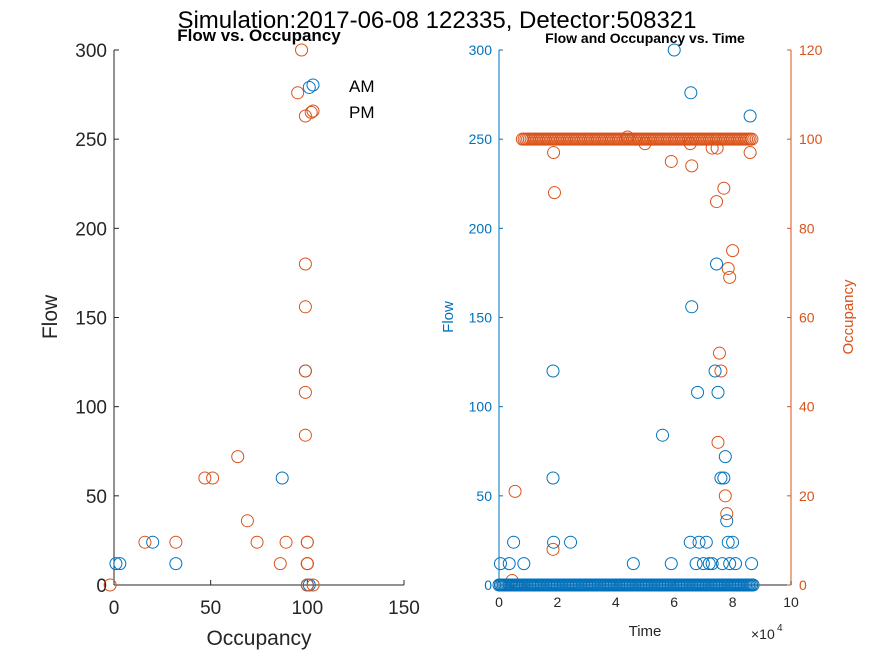 This screenshot has width=875, height=656. I want to click on ax2-ytick-right-label: 60, so click(807, 318).